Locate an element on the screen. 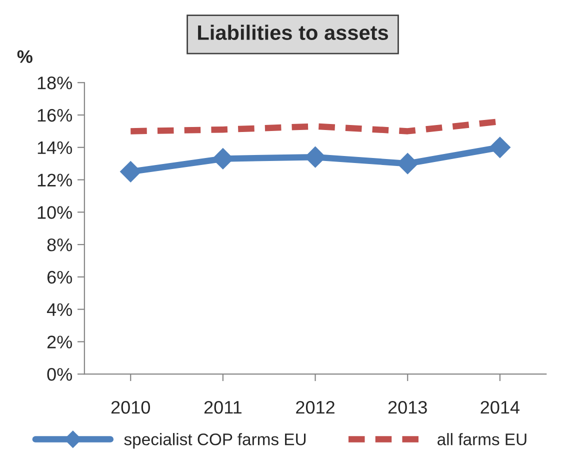 This screenshot has height=459, width=563. x-tick-label: 2013 is located at coordinates (407, 407).